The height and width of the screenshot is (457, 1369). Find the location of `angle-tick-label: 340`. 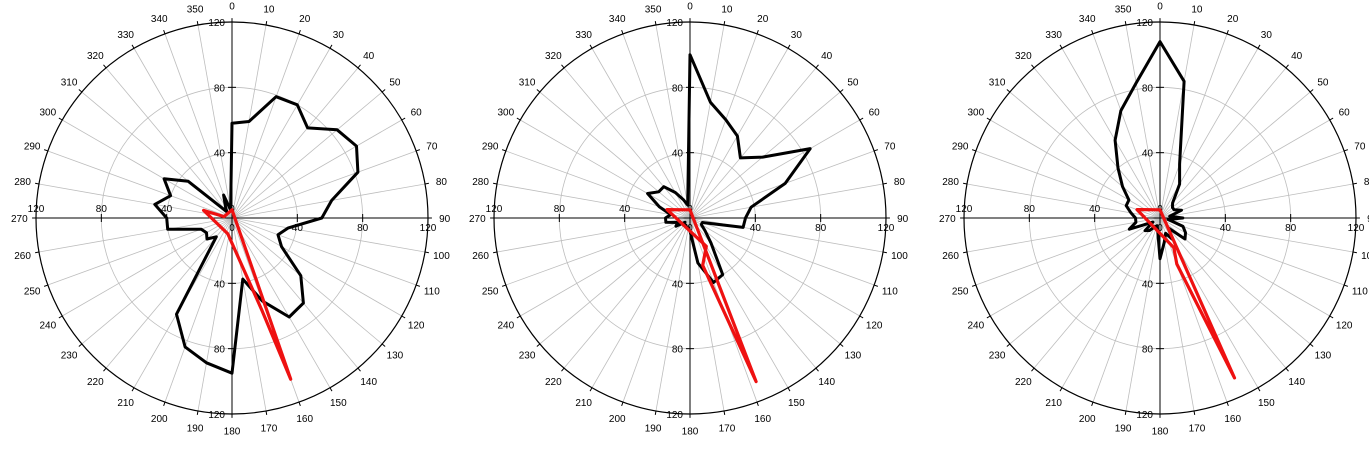

angle-tick-label: 340 is located at coordinates (617, 19).